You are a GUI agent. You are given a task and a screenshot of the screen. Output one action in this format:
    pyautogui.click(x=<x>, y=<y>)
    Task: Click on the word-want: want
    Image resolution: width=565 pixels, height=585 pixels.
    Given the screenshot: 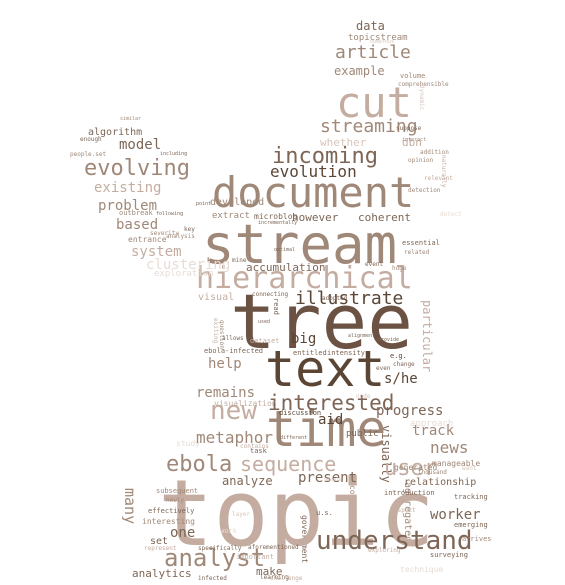 What is the action you would take?
    pyautogui.click(x=469, y=468)
    